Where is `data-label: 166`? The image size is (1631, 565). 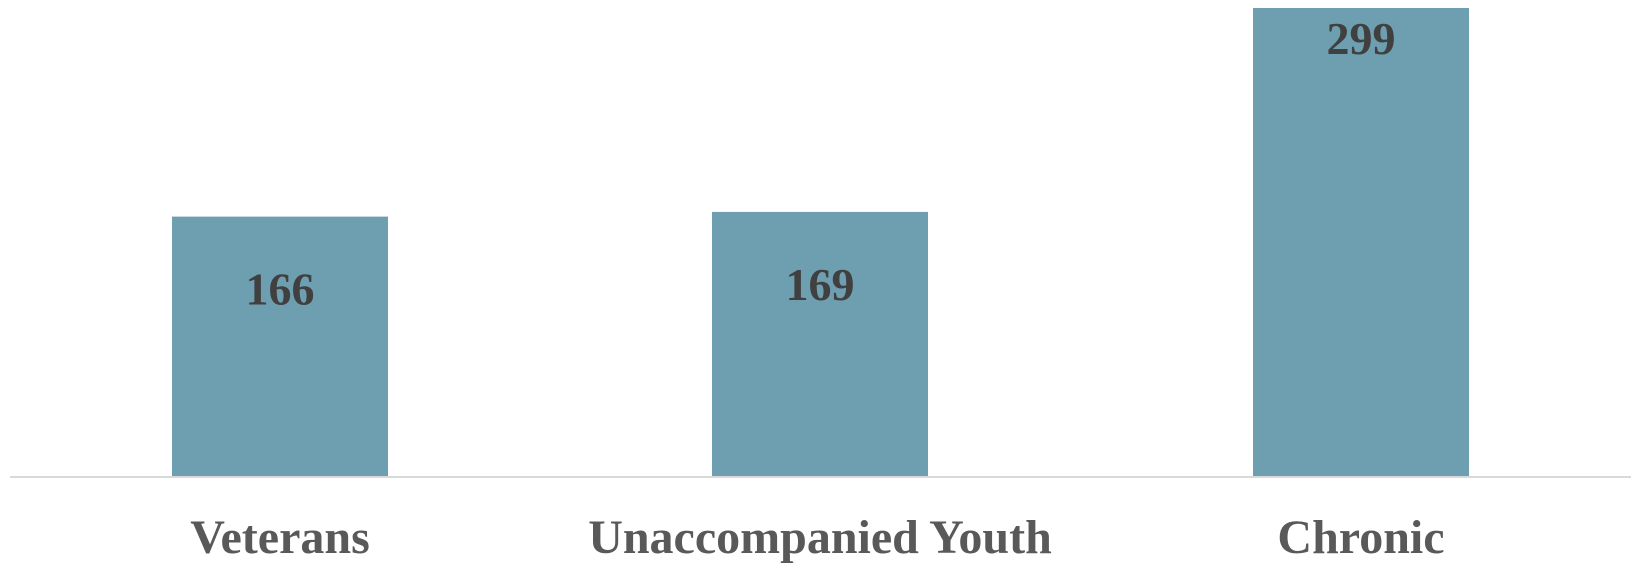 data-label: 166 is located at coordinates (280, 289).